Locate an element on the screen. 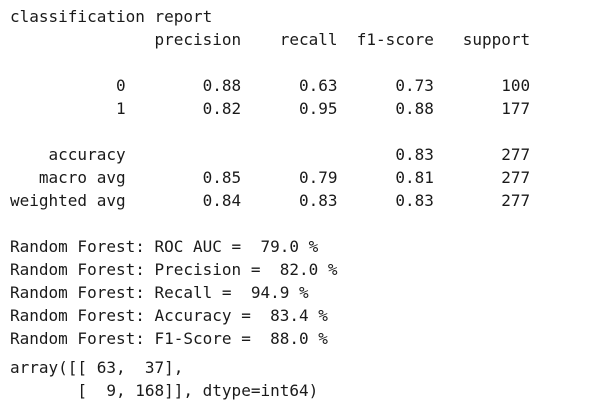  report-row: 0 0.88 0.63 0.73 100 is located at coordinates (270, 85).